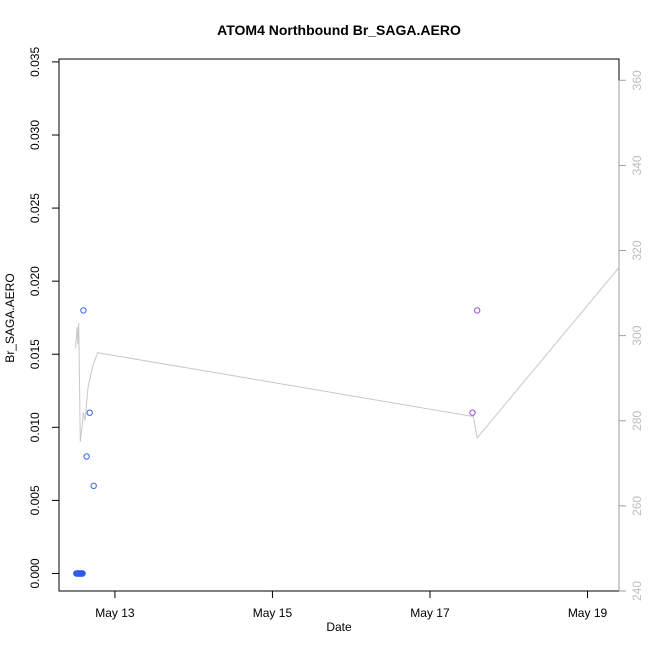  I want to click on y2-tick-label: 240, so click(637, 591).